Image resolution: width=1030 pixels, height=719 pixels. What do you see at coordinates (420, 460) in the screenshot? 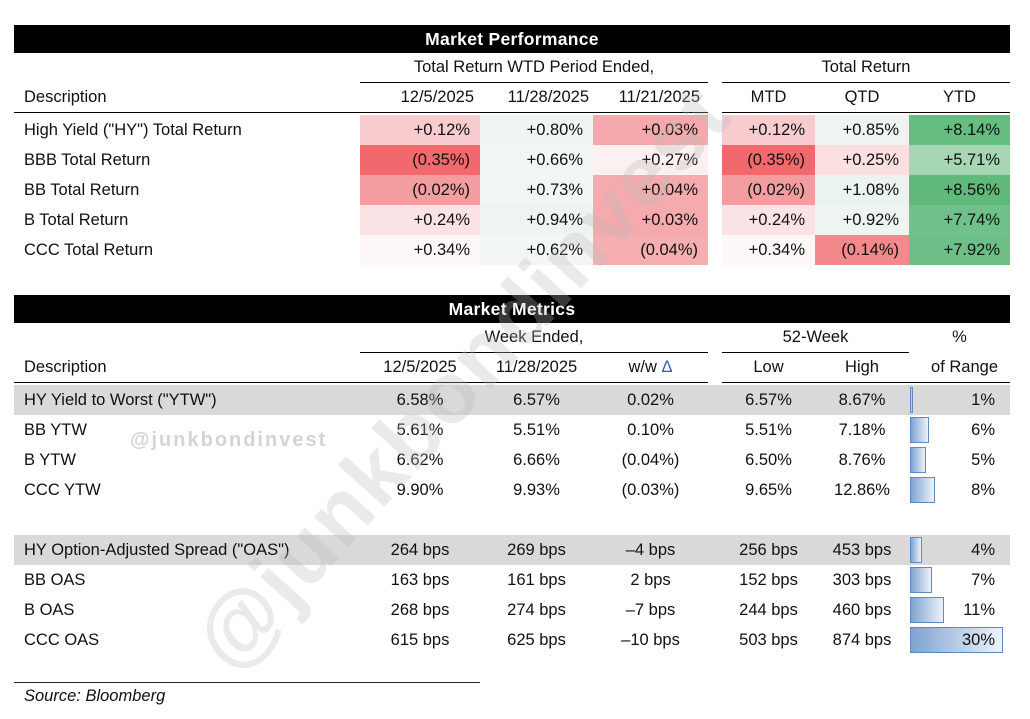
I see `value-cell: 6.62%` at bounding box center [420, 460].